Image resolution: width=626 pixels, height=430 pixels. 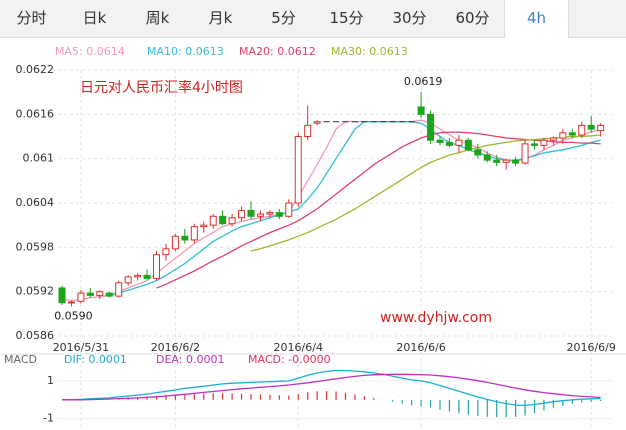 I want to click on tab: 5分, so click(x=283, y=18).